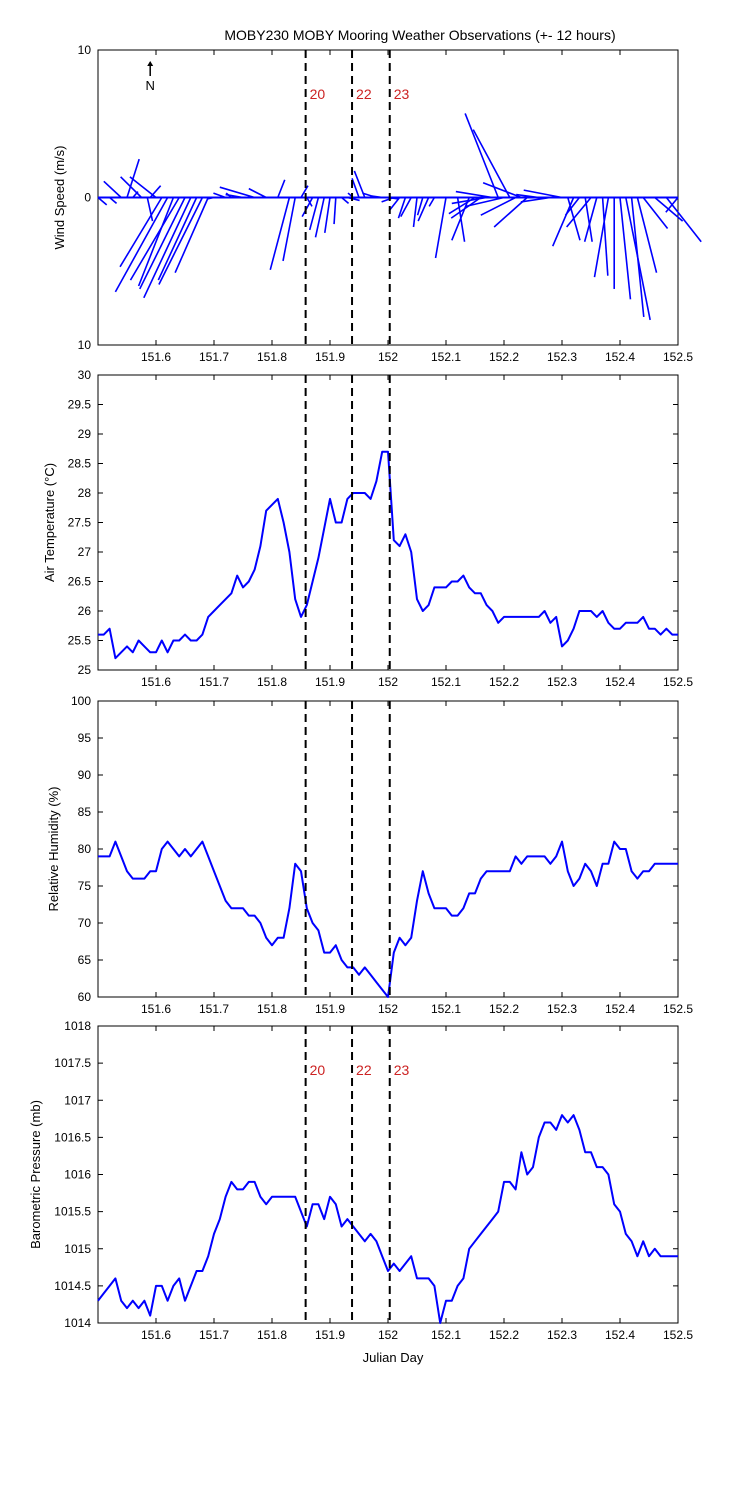 This screenshot has height=1500, width=750. I want to click on y-axis-label: Relative Humidity (%), so click(53, 849).